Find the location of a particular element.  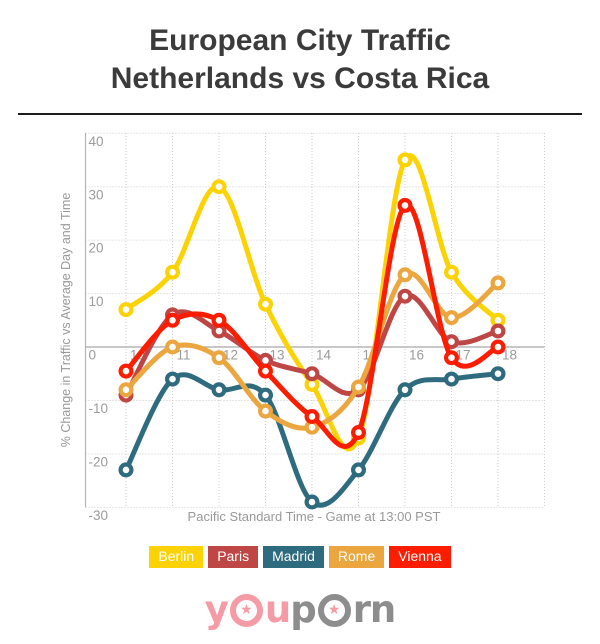

youporn-logo: y ★ u p ★ rn is located at coordinates (300, 610).